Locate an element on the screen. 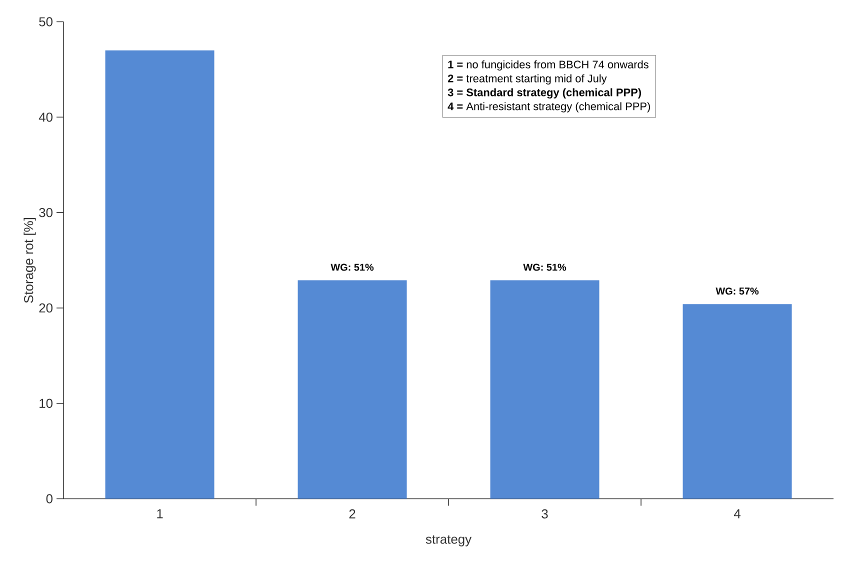  y-tick-label: 50 is located at coordinates (46, 21).